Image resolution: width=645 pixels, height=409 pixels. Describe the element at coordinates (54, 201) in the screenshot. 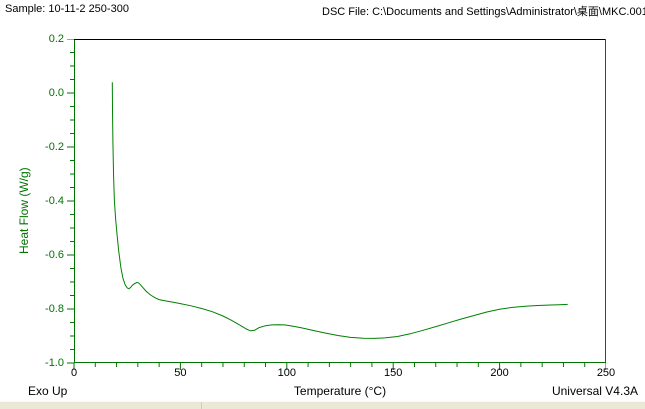

I see `y-tick-label: -0.4` at that location.